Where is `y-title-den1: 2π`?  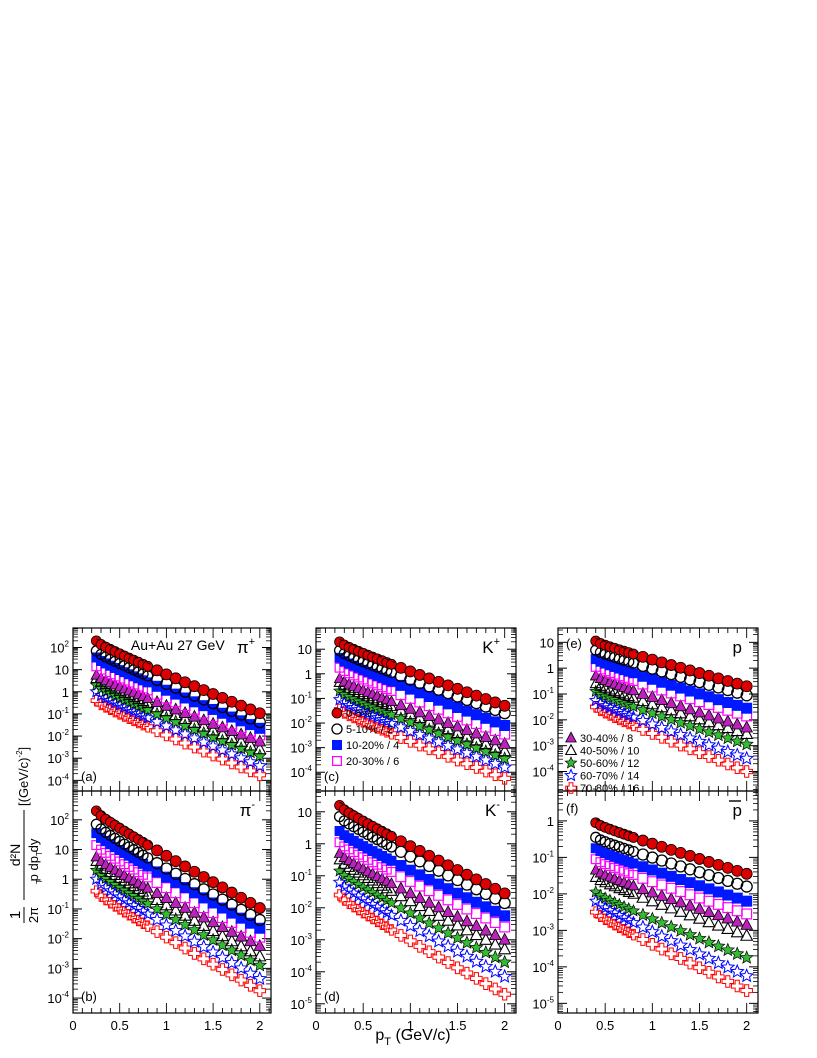
y-title-den1: 2π is located at coordinates (33, 915).